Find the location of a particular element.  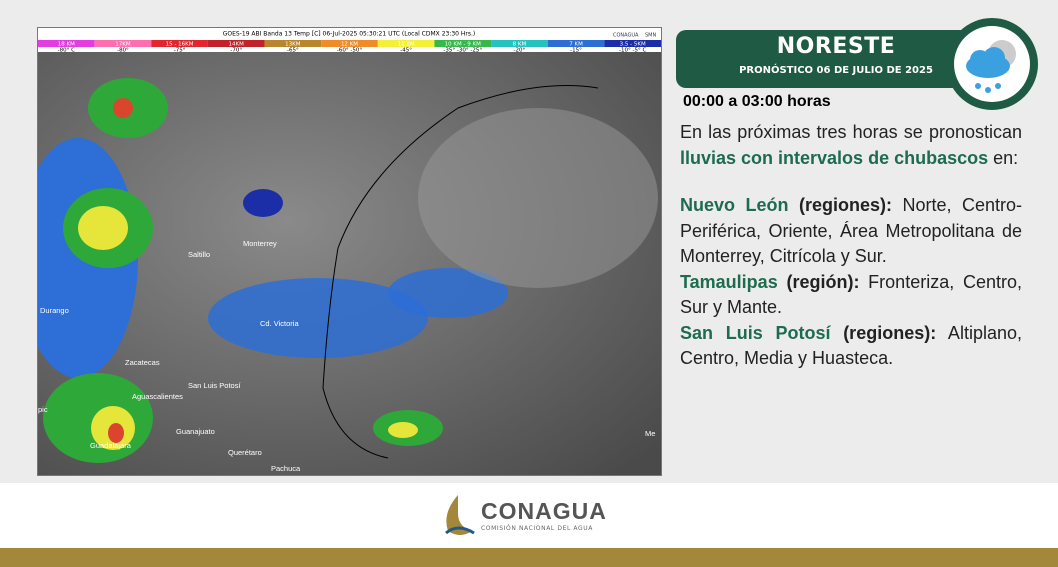

city-label: pic is located at coordinates (43, 409).